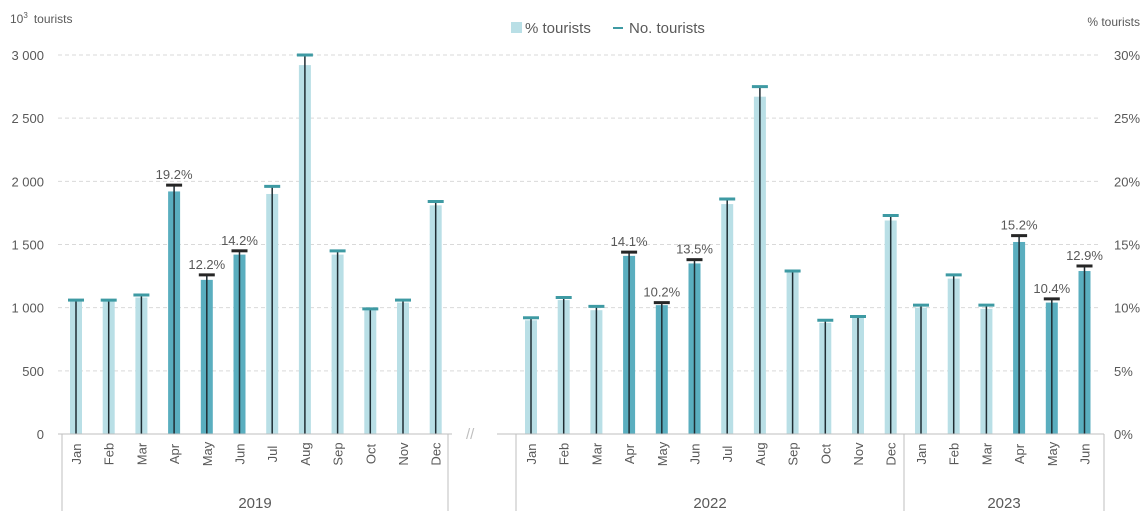 The image size is (1147, 511). What do you see at coordinates (1123, 371) in the screenshot?
I see `y-right-tick-label: 5%` at bounding box center [1123, 371].